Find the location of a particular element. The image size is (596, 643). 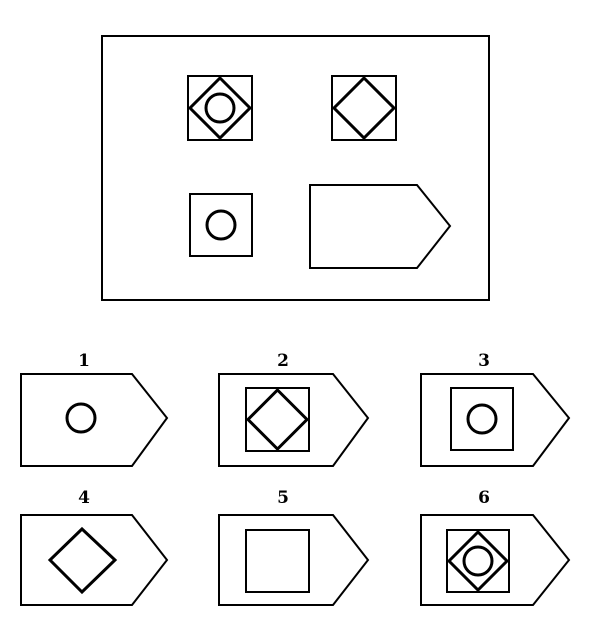

option-3: 3 is located at coordinates (495, 409).